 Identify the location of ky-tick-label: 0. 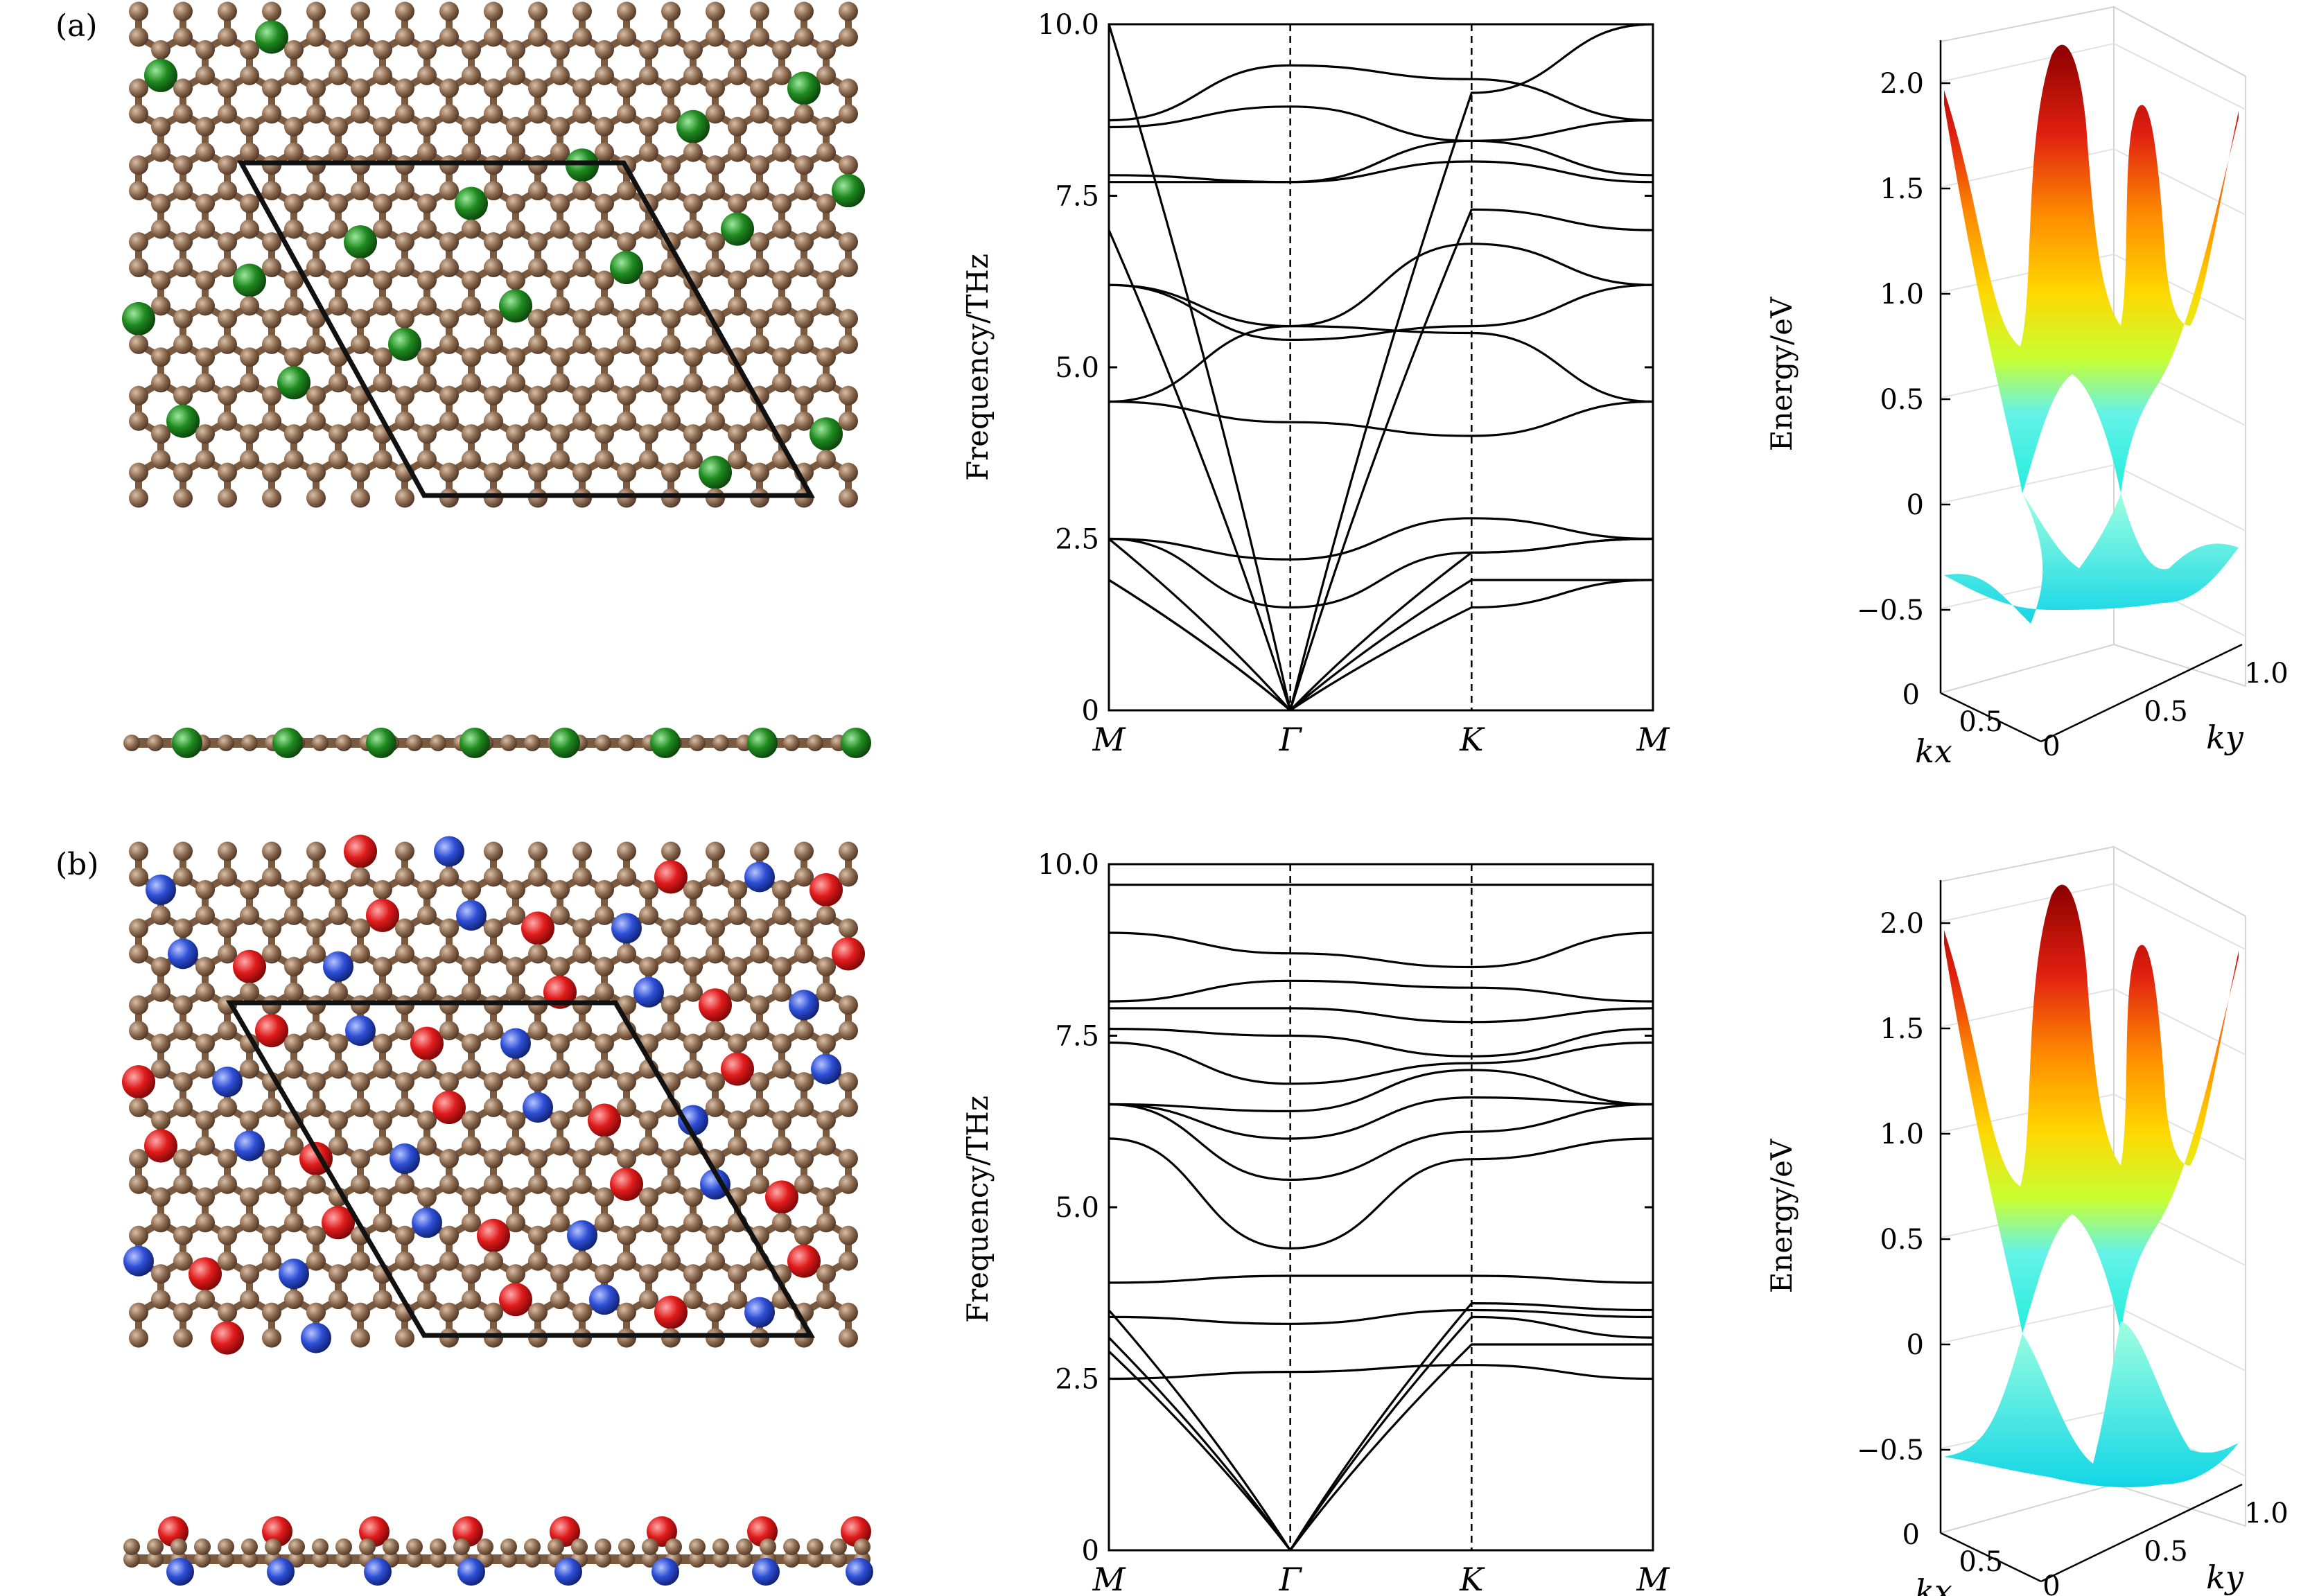
(2051, 746).